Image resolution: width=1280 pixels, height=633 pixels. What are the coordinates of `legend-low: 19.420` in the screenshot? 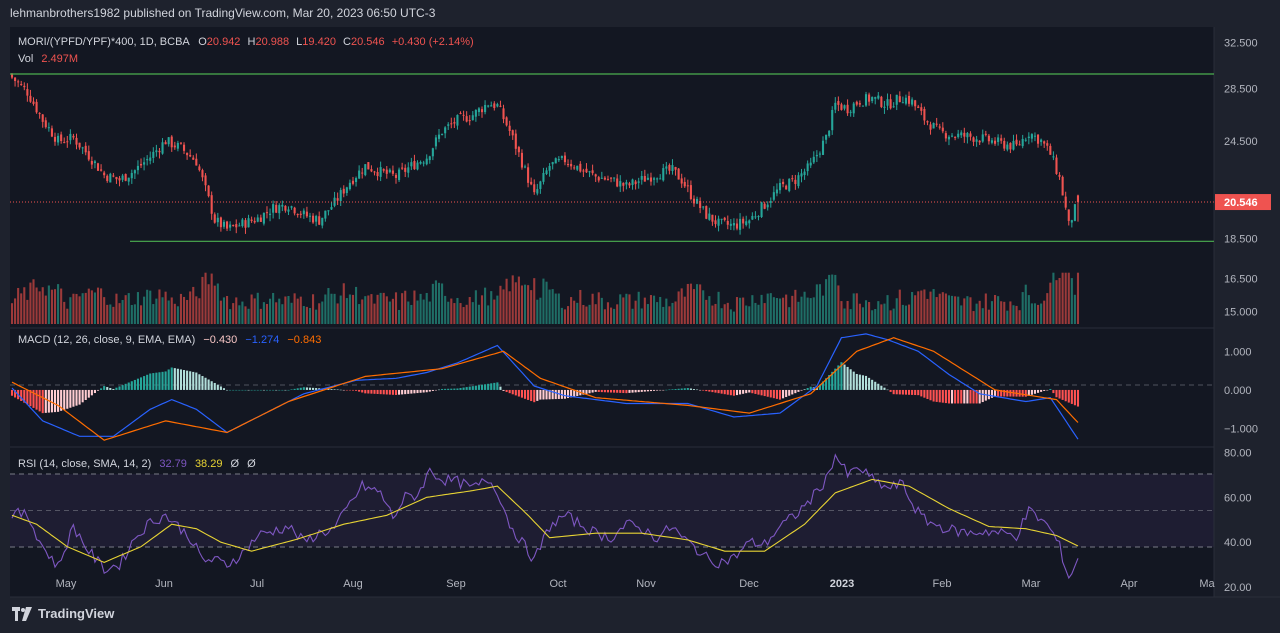 It's located at (319, 42).